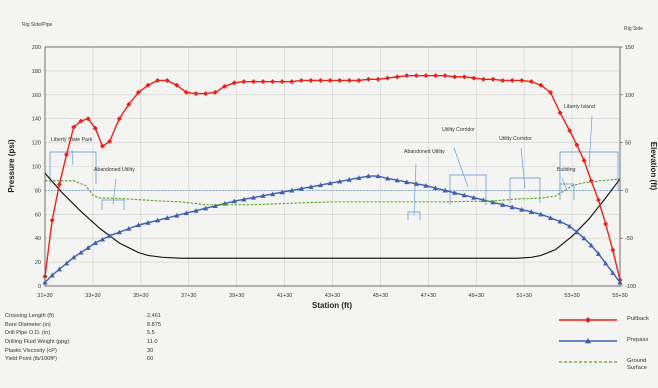  Describe the element at coordinates (36, 144) in the screenshot. I see `y-tick-label: 120` at that location.